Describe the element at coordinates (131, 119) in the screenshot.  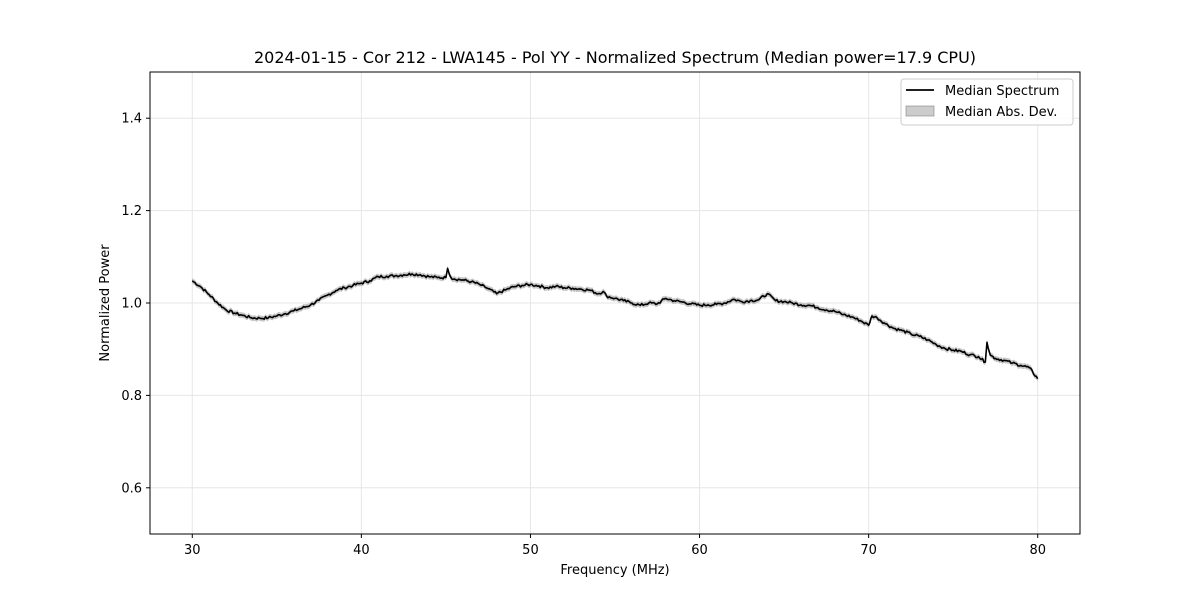
I see `y-tick-label: 1.4` at that location.